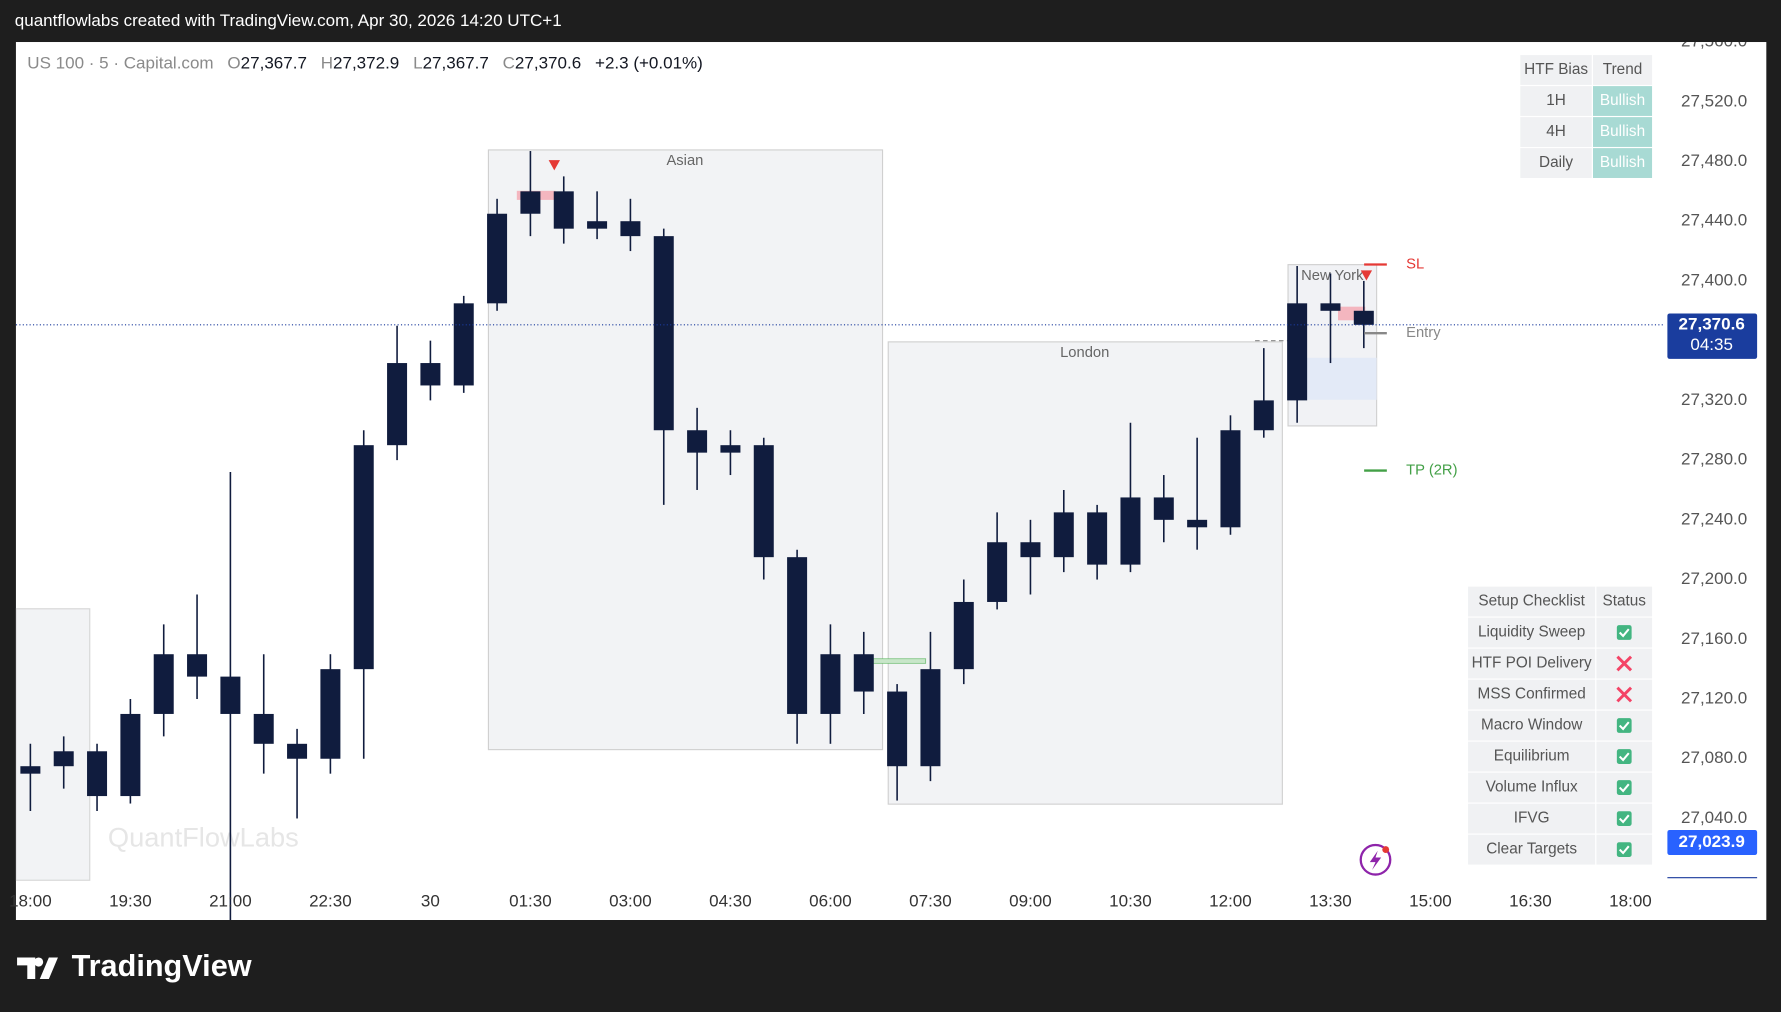  I want to click on table-cell-text: Daily, so click(1556, 162).